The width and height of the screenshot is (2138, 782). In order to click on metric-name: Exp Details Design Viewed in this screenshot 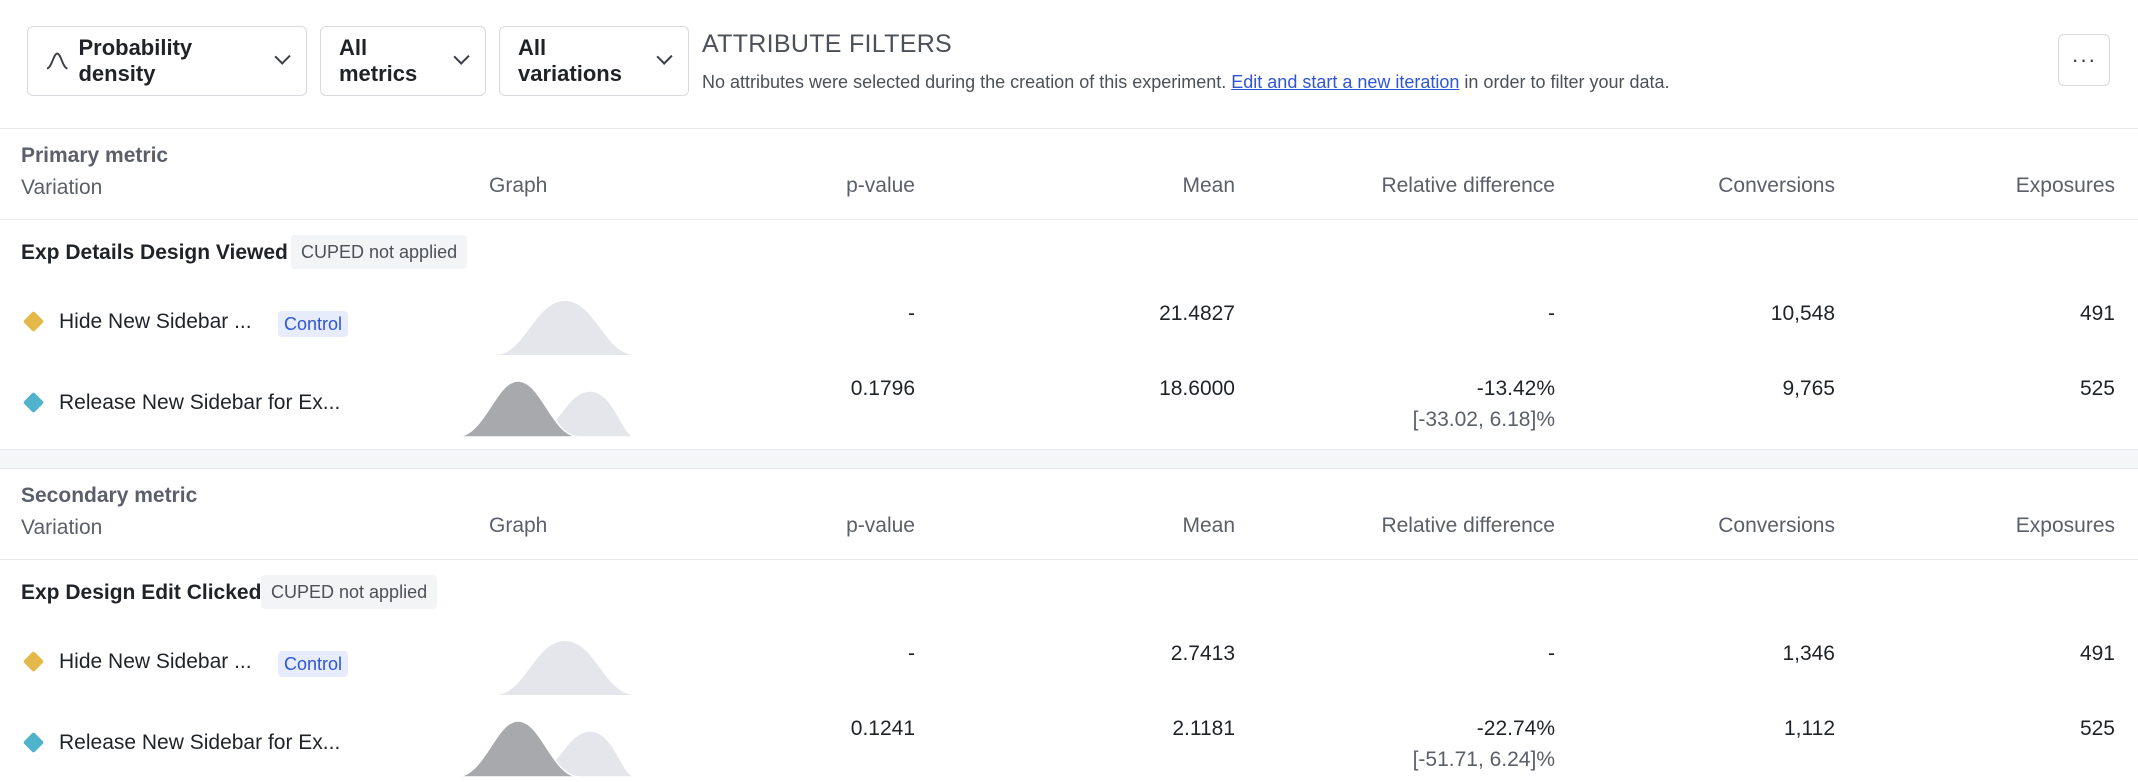, I will do `click(154, 252)`.